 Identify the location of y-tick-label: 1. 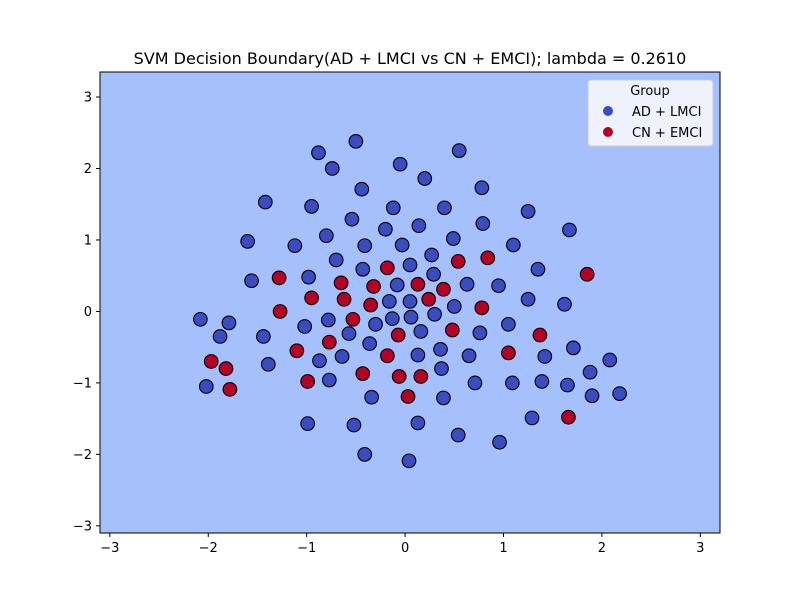
(88, 240).